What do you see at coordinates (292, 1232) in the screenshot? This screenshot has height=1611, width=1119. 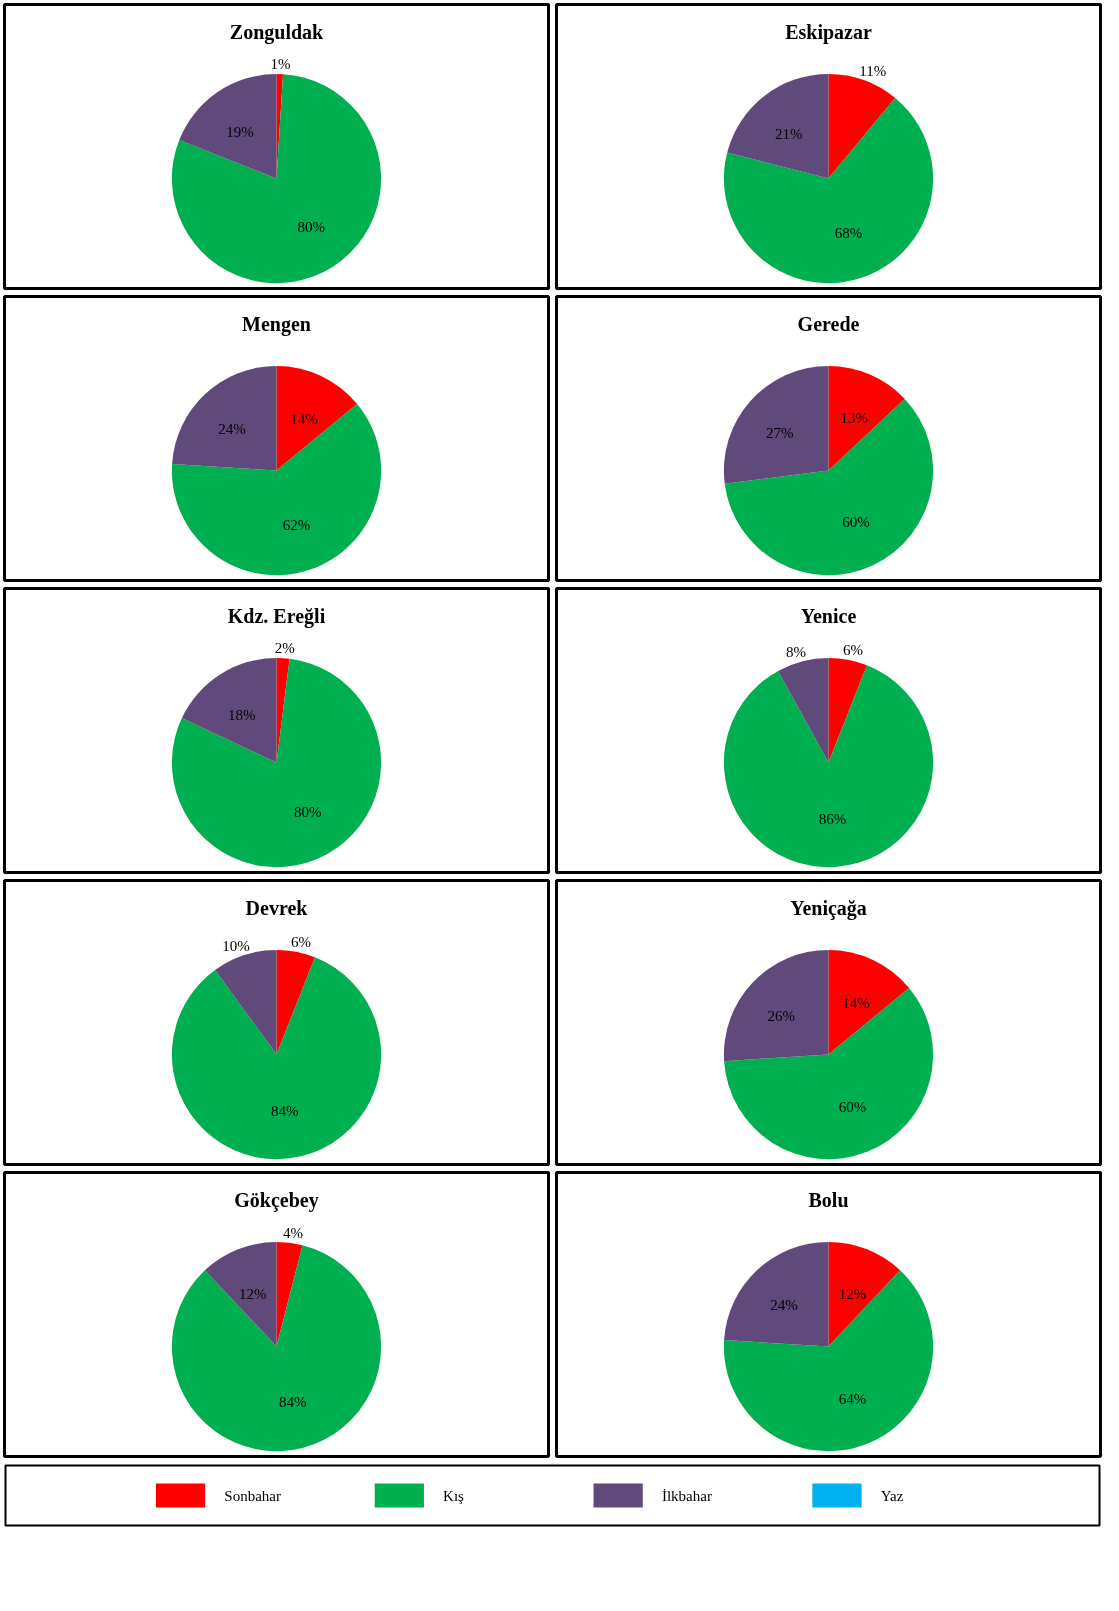 I see `data-label: 4%` at bounding box center [292, 1232].